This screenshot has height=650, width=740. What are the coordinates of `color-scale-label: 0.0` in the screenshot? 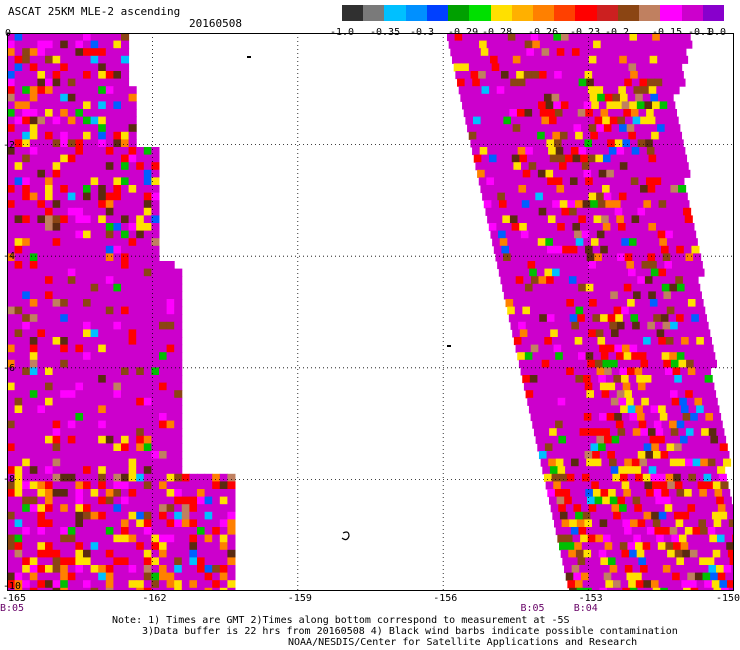 It's located at (717, 32).